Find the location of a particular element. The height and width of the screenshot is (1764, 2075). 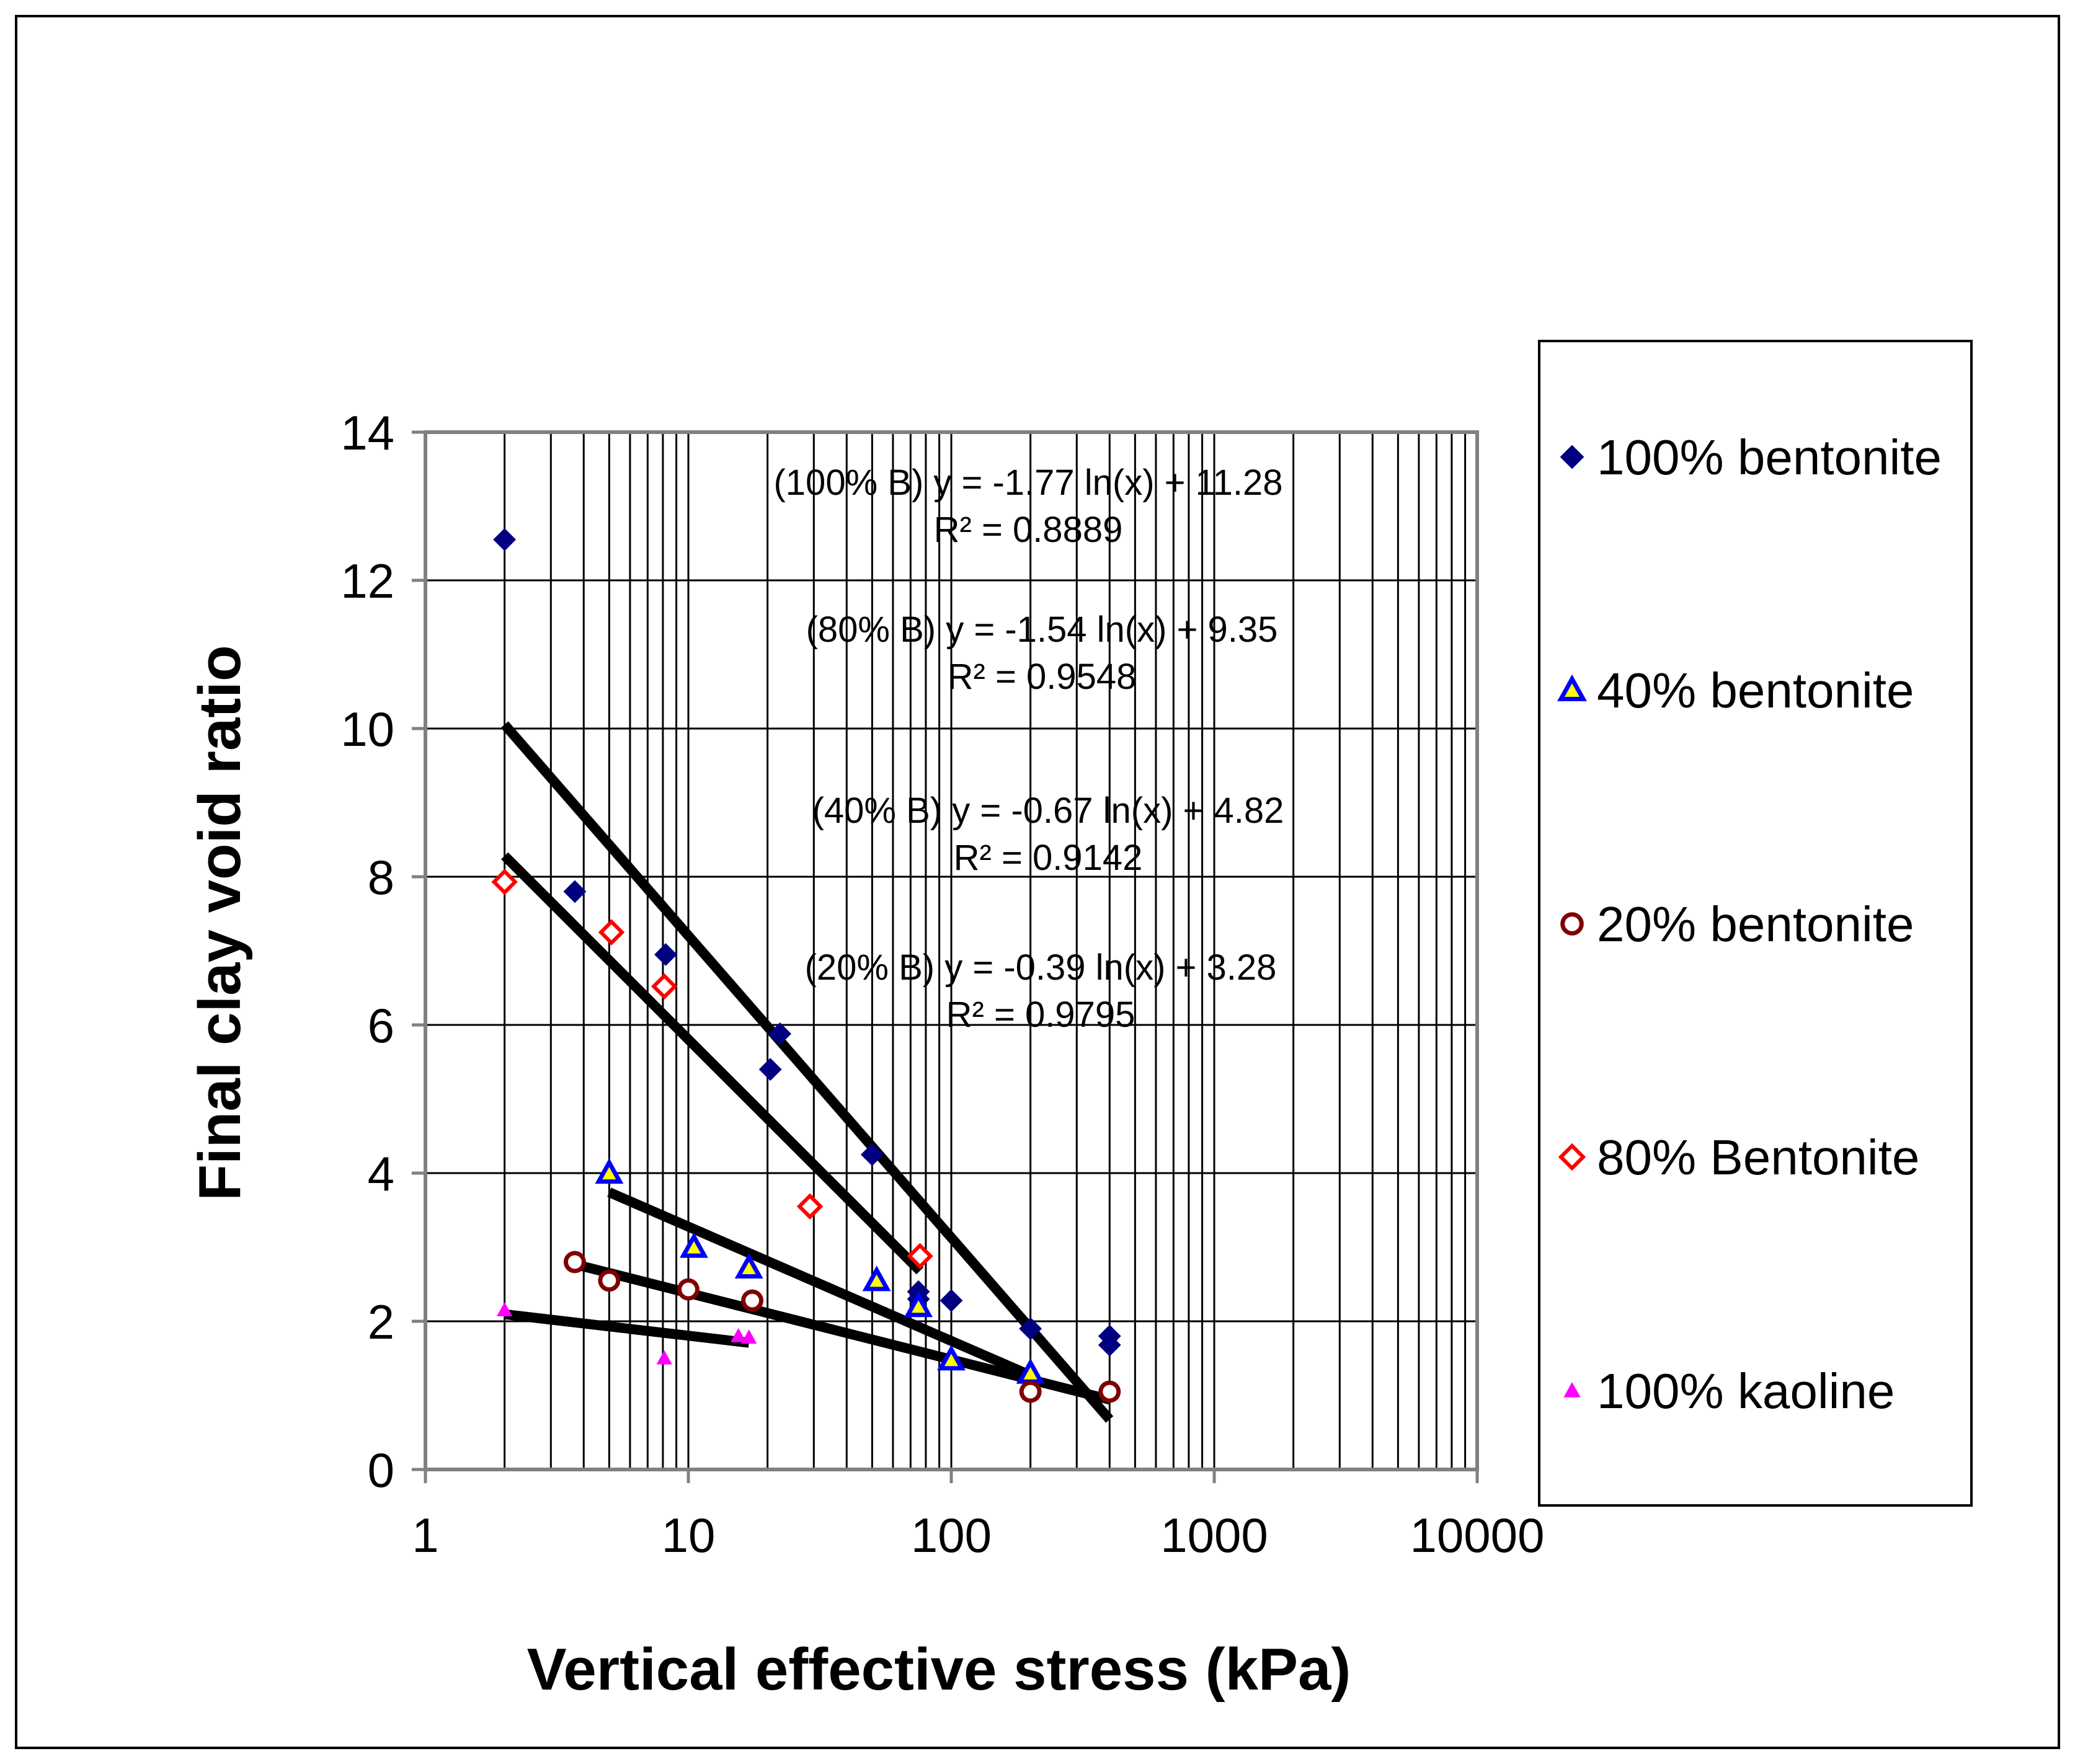

y-axis-title: Final clay void ratio is located at coordinates (220, 923).